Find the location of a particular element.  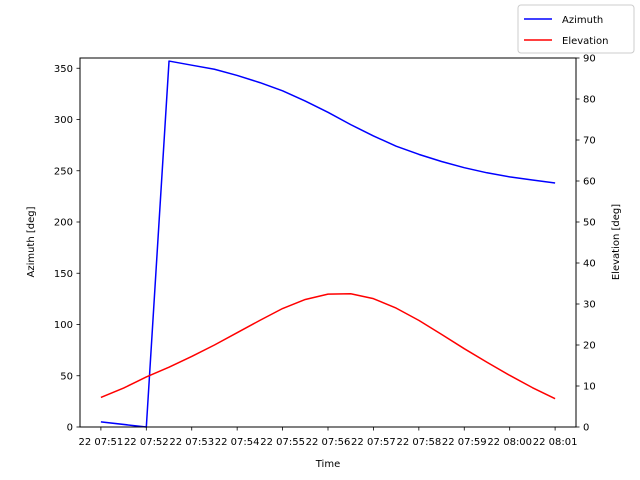

y-axis-right: 0 10 20 30 40 50 60 70 80 90 is located at coordinates (586, 244).